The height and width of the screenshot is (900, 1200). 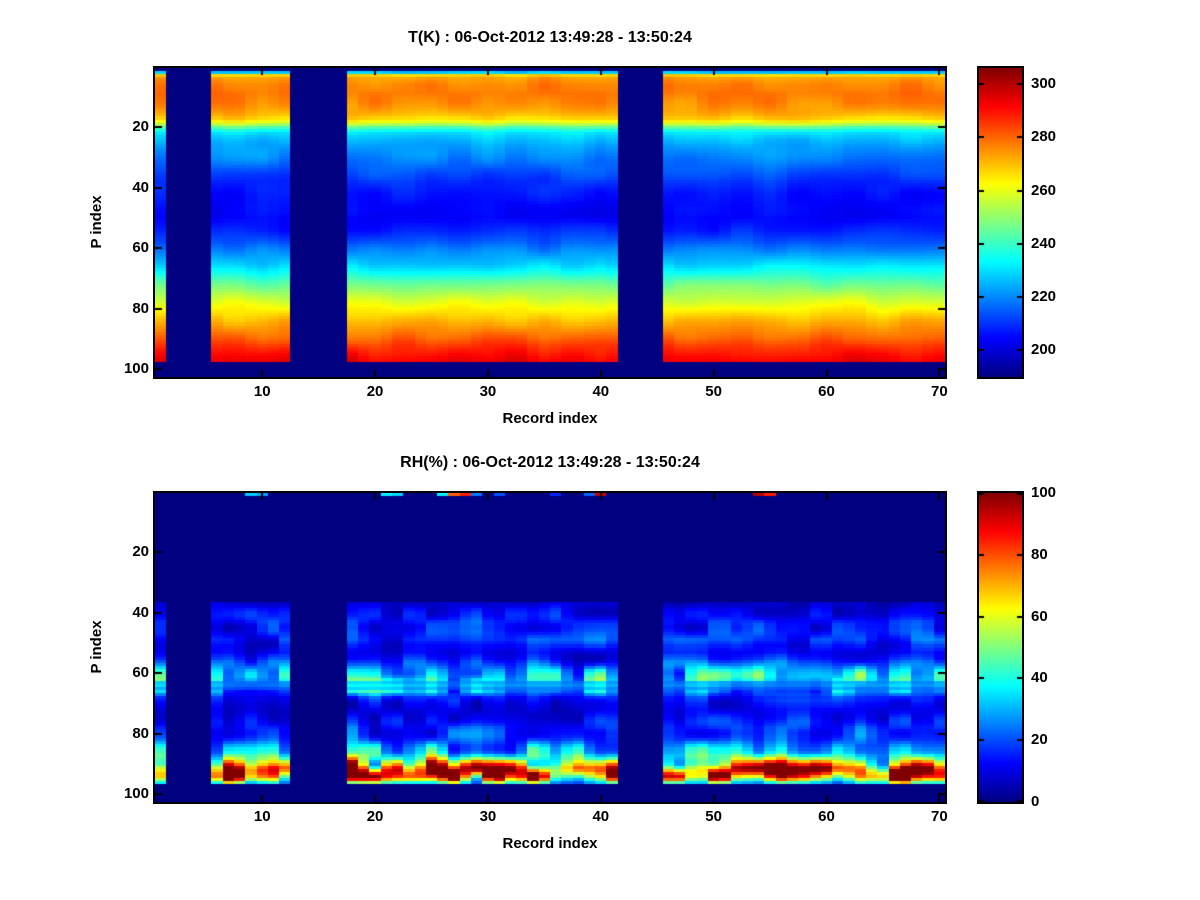 What do you see at coordinates (550, 462) in the screenshot?
I see `chart-title: RH(%) : 06-Oct-2012 13:49:28 - 13:50:24` at bounding box center [550, 462].